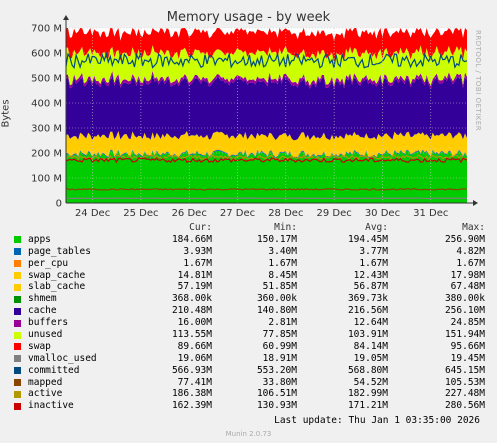 The width and height of the screenshot is (497, 443). What do you see at coordinates (276, 370) in the screenshot?
I see `legend-value-min: 553.20M` at bounding box center [276, 370].